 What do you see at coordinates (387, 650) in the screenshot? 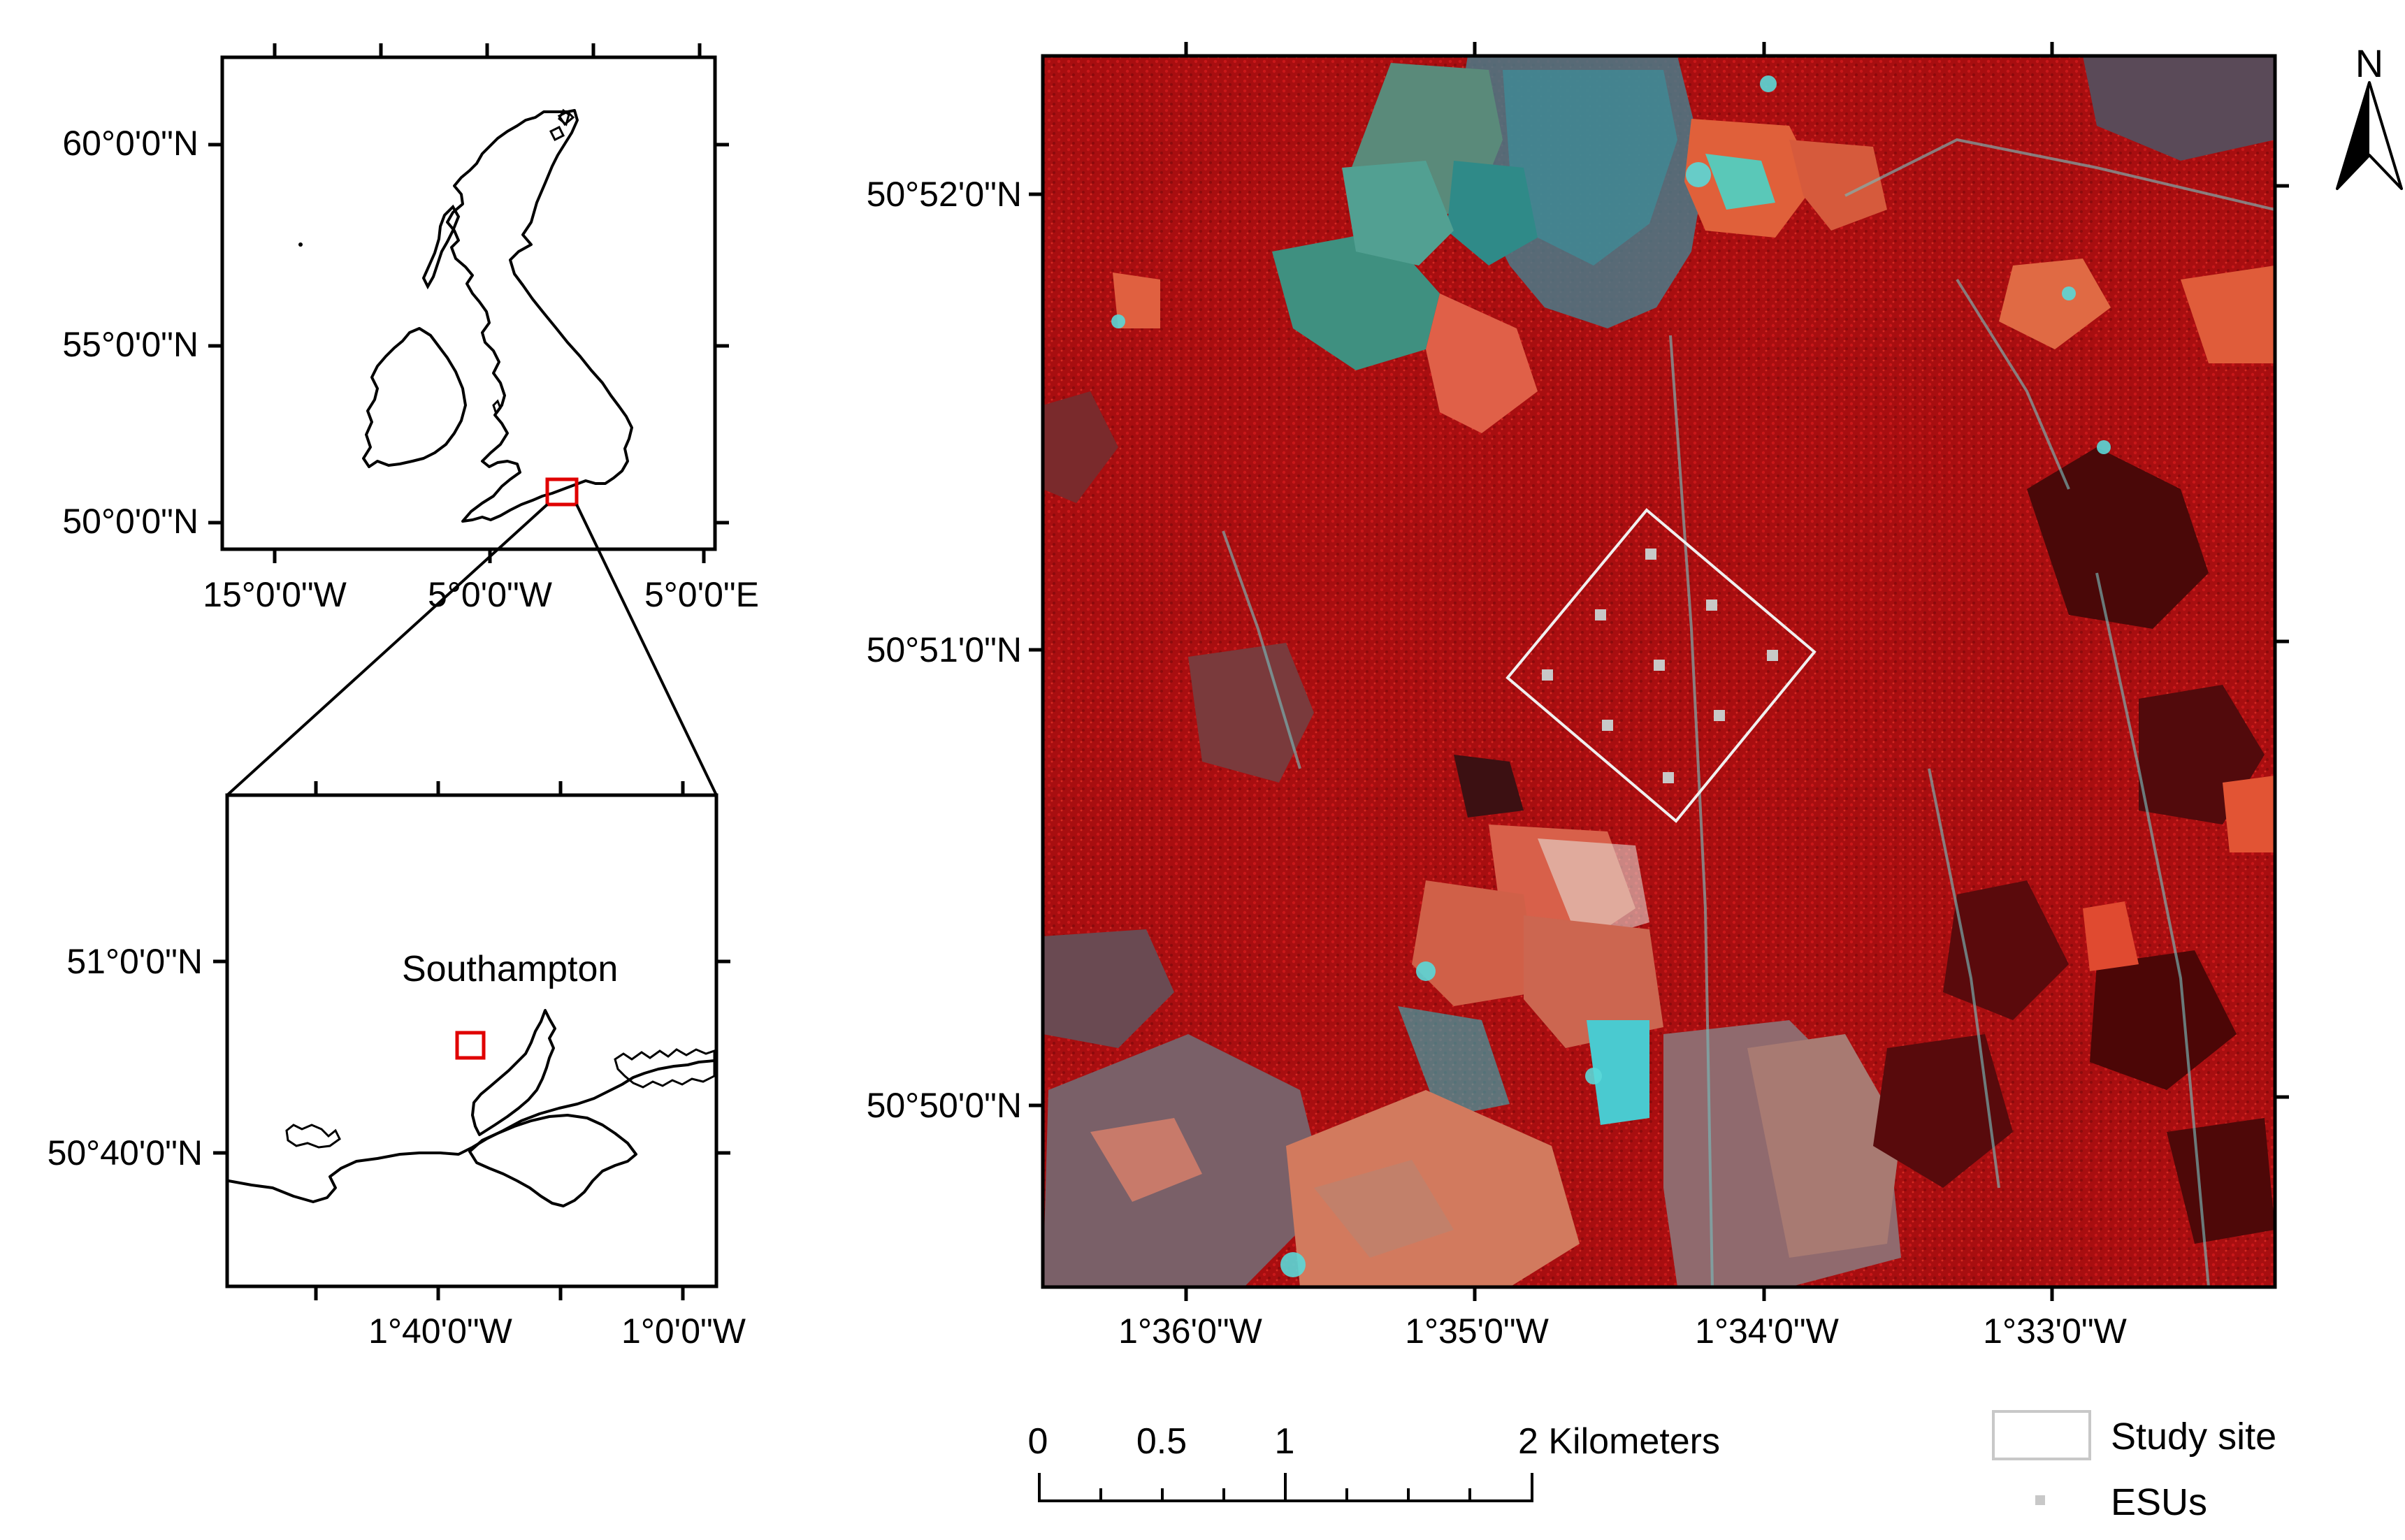
I see `locator-connector-left` at bounding box center [387, 650].